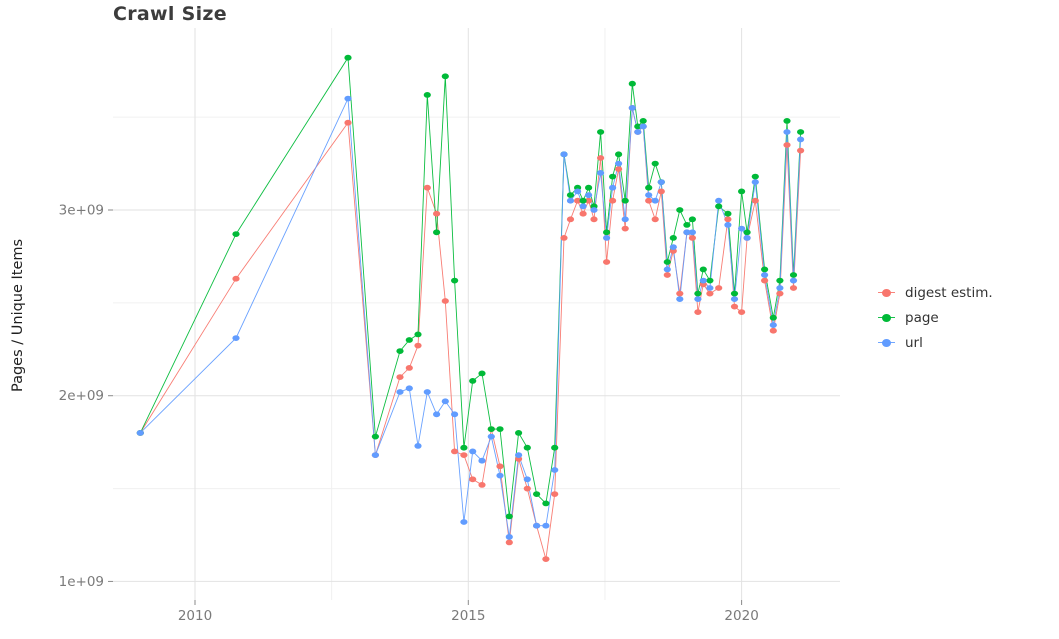  I want to click on legend-key-digest-estim-icon, so click(886, 292).